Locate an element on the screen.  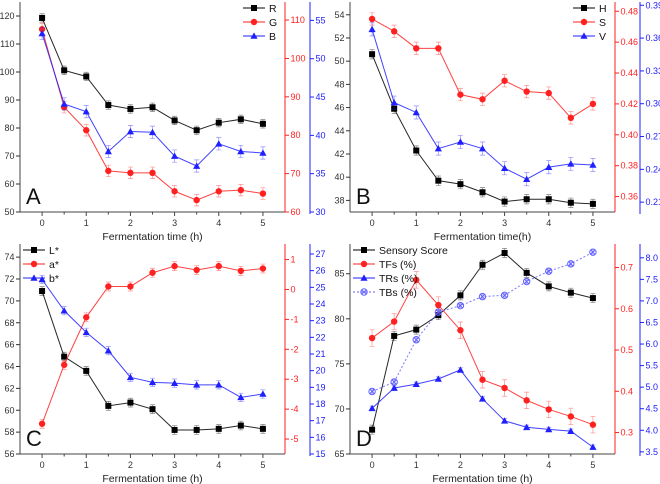
x-tick-label: 3 is located at coordinates (174, 223).